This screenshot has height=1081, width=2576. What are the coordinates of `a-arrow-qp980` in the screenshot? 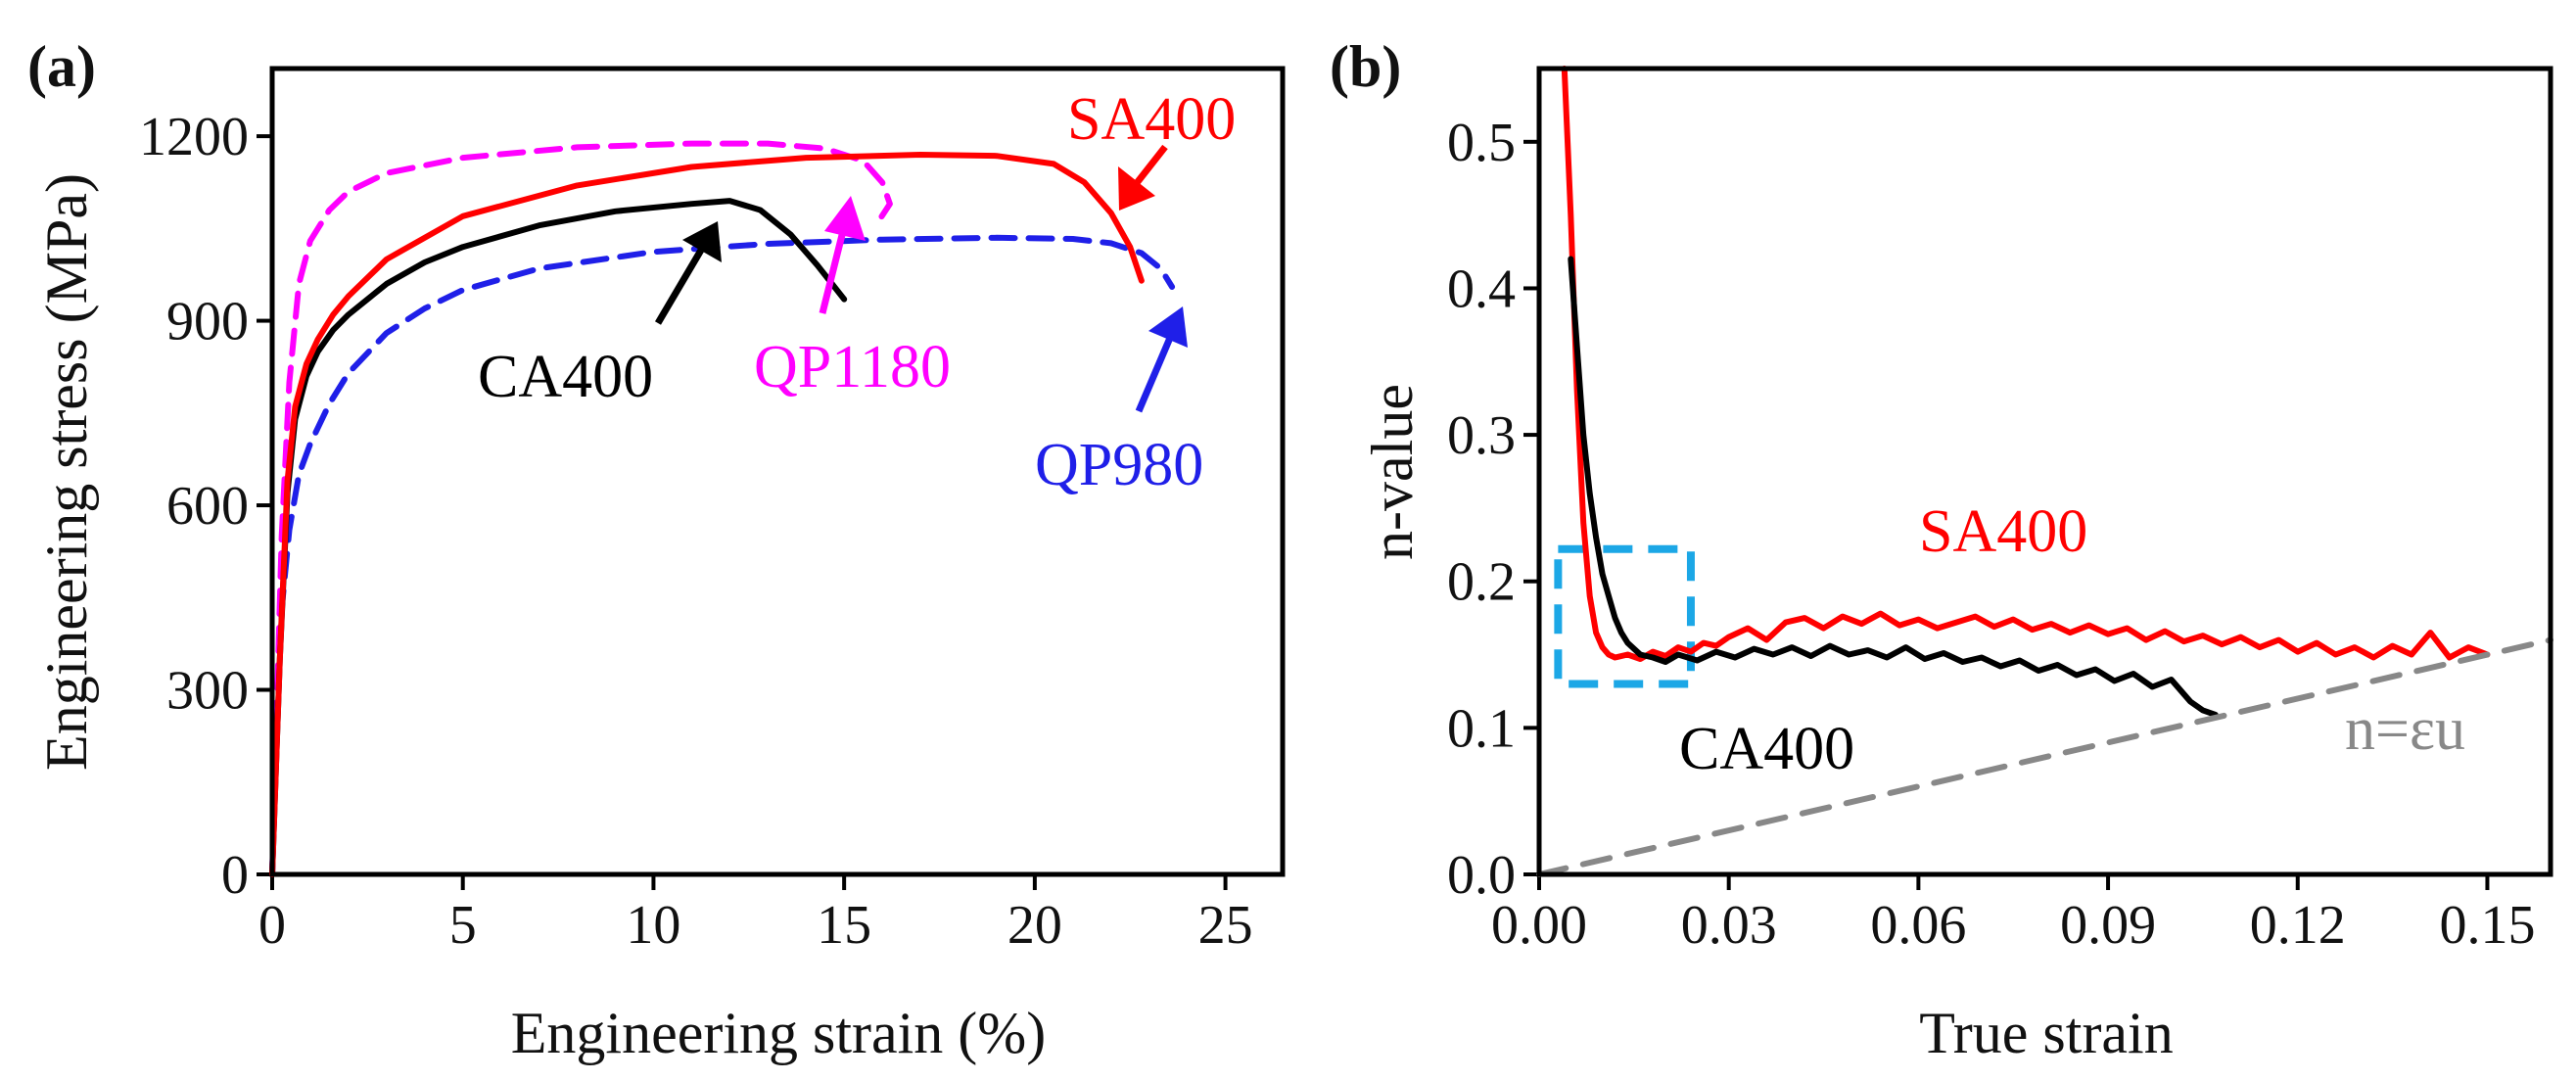 It's located at (1161, 359).